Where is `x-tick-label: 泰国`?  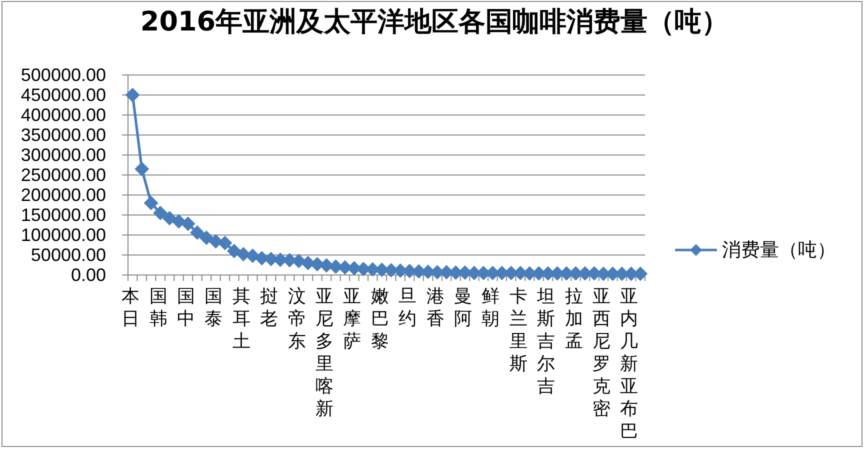
x-tick-label: 泰国 is located at coordinates (216, 308).